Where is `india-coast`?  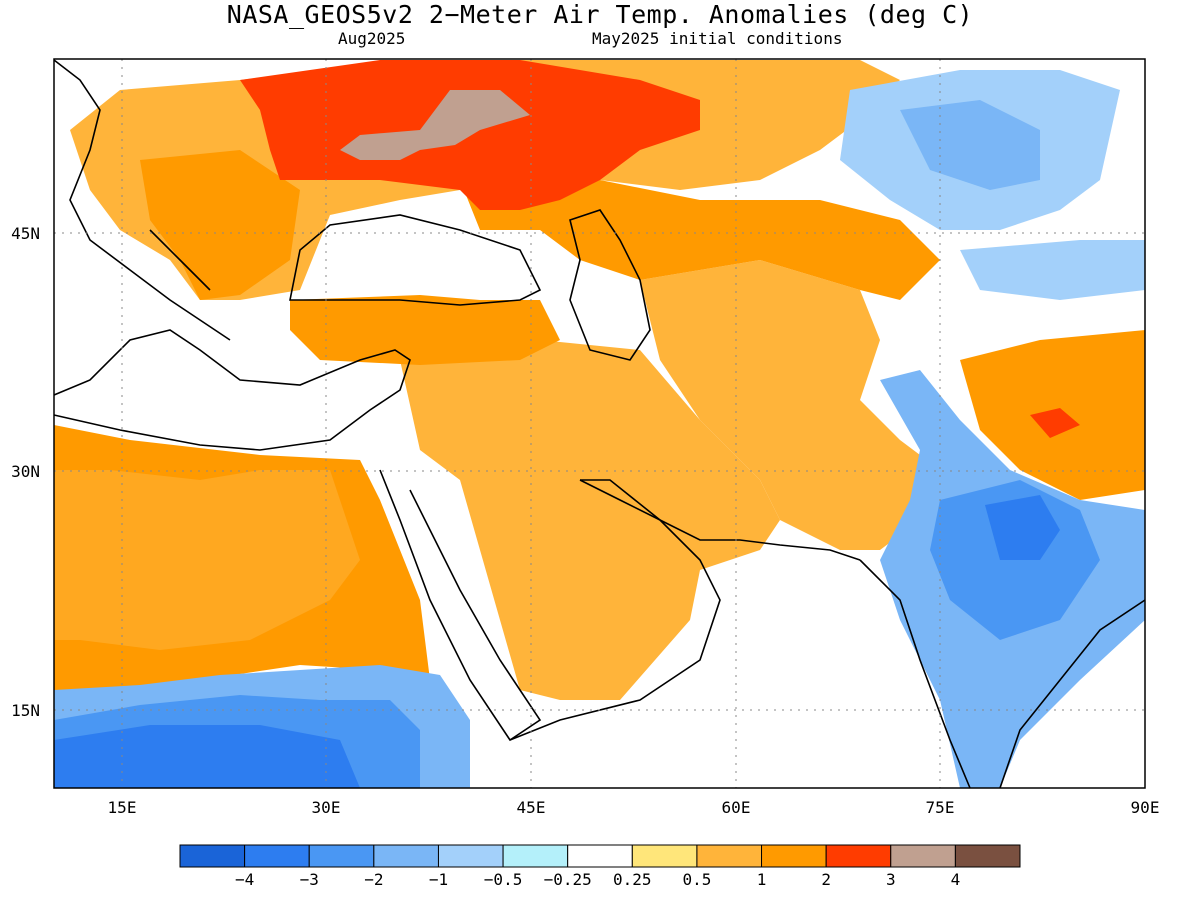
india-coast is located at coordinates (915, 674).